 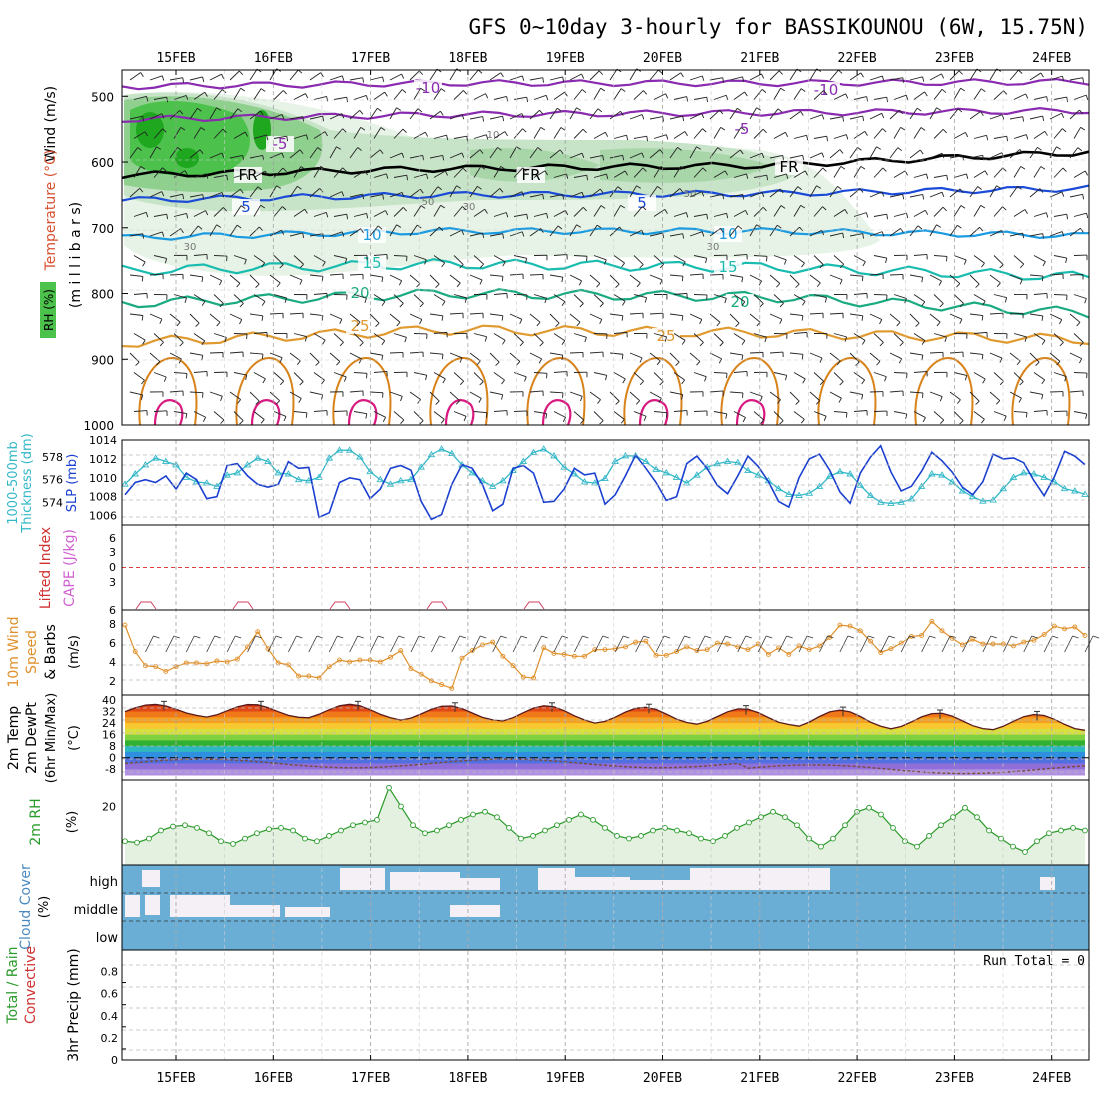 I want to click on precip-panel, so click(x=605, y=1005).